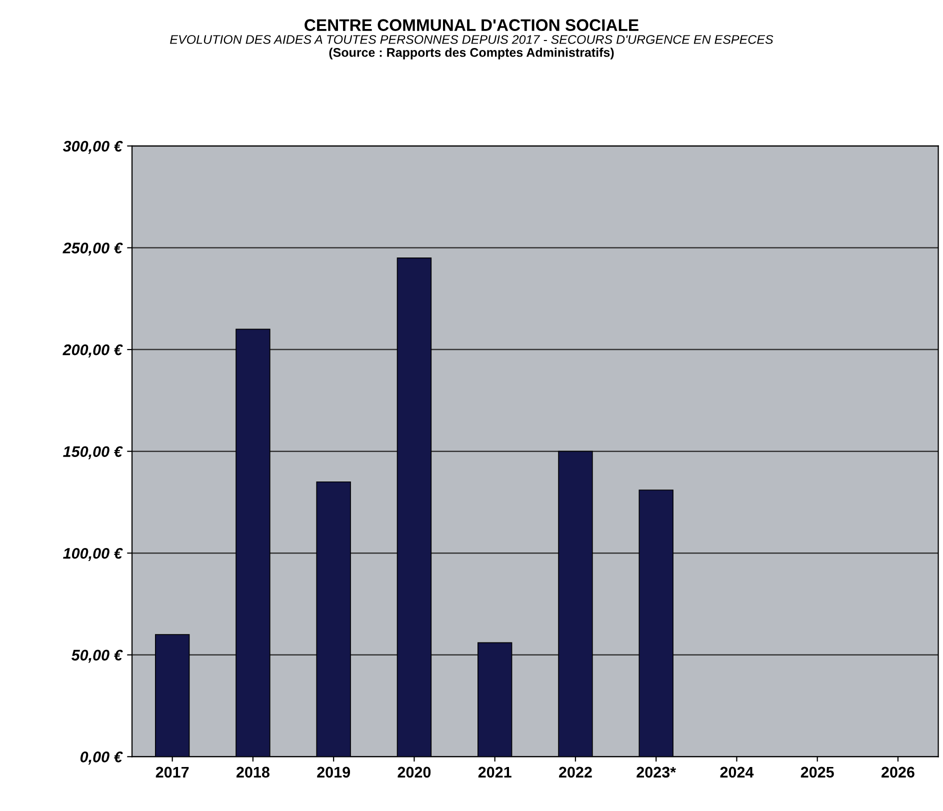  What do you see at coordinates (575, 772) in the screenshot?
I see `x-tick-label: 2022` at bounding box center [575, 772].